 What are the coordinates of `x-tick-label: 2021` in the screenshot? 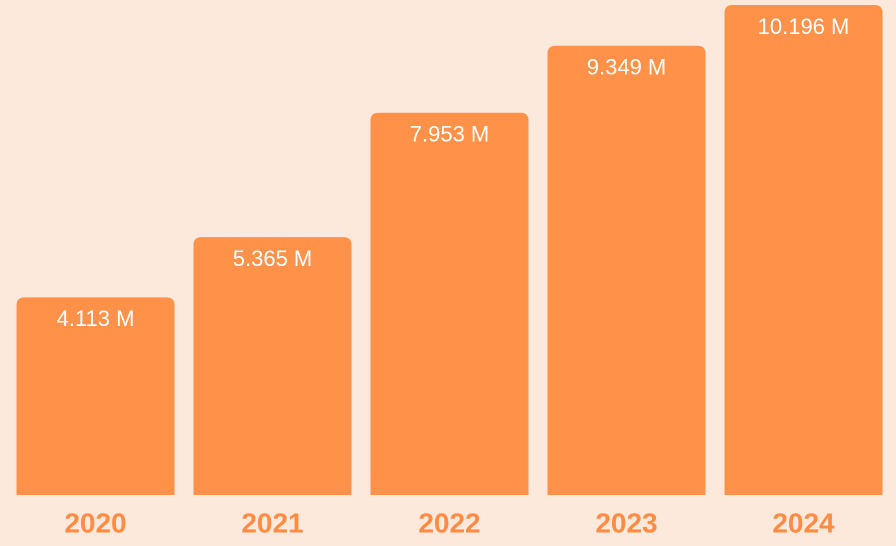 It's located at (272, 522).